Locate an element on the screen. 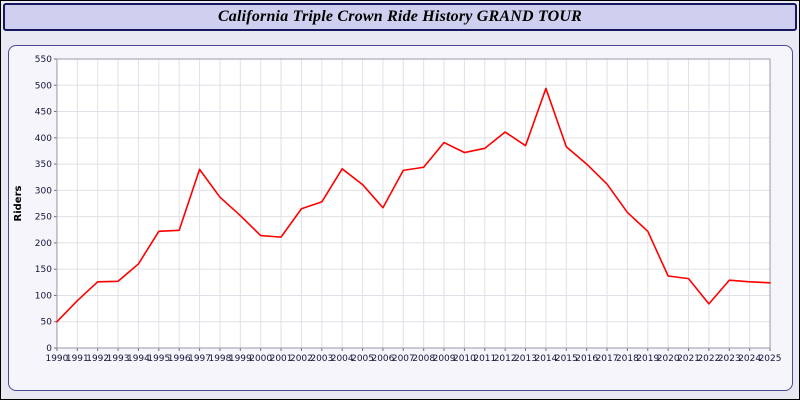 This screenshot has width=800, height=400. svg-text: 2021 is located at coordinates (688, 359).